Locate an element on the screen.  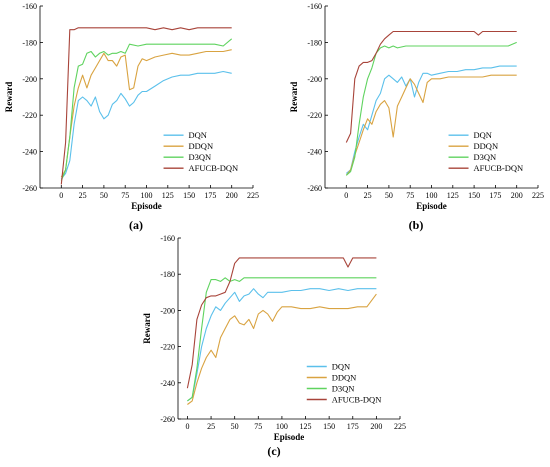
panel-label: (c) is located at coordinates (273, 451).